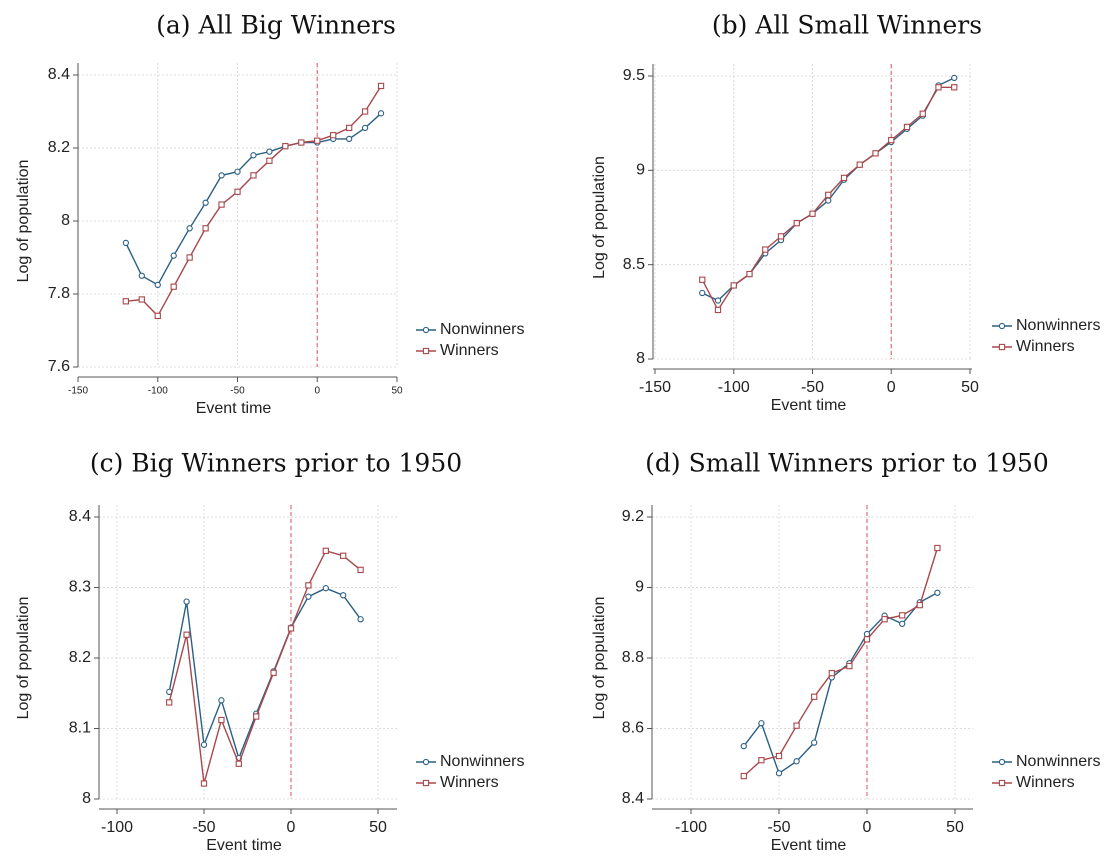 The image size is (1119, 858). What do you see at coordinates (639, 587) in the screenshot?
I see `y-tick-label: 9` at bounding box center [639, 587].